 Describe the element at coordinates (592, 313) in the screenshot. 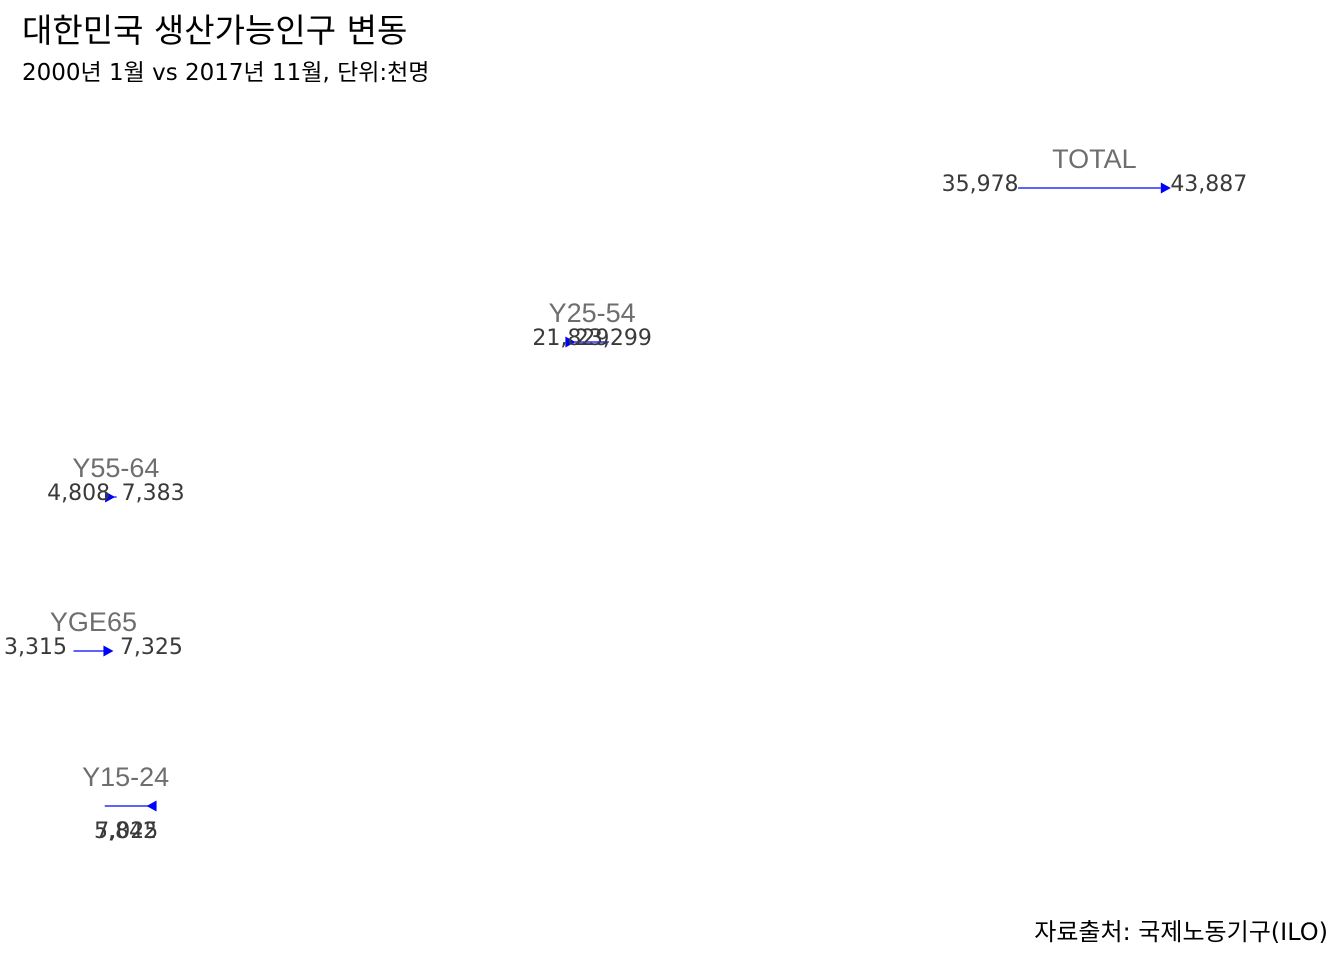

I see `category-label: Y25-54` at that location.